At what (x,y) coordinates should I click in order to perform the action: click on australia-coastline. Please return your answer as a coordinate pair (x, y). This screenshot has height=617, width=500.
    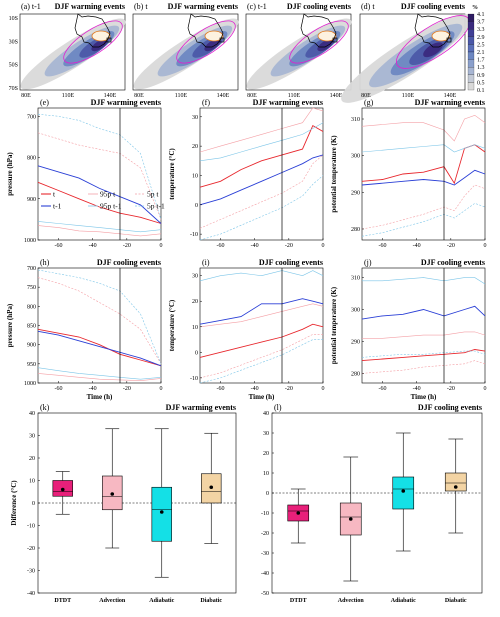
    Looking at the image, I should click on (92, 30).